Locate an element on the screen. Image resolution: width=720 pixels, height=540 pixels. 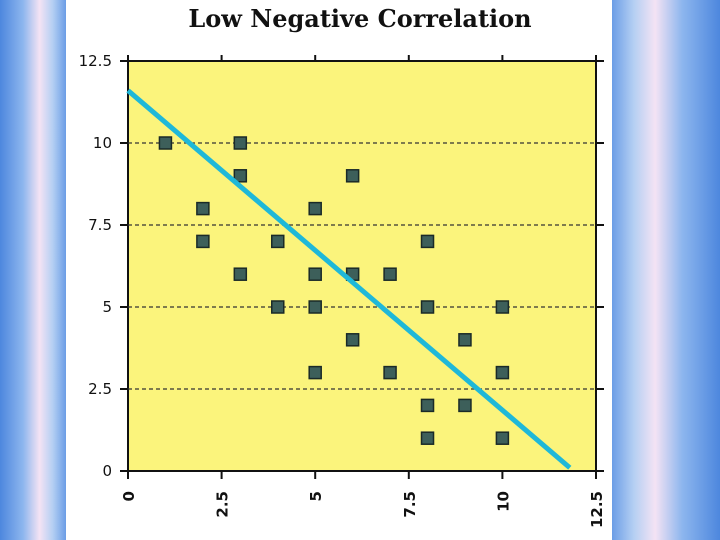
x-tick-label: 2.5 is located at coordinates (223, 504).